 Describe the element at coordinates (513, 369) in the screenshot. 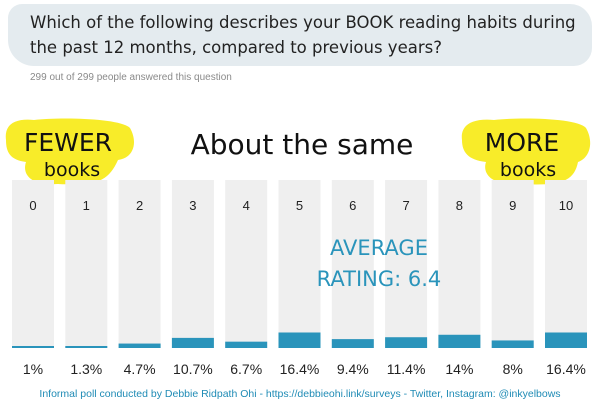

I see `value-label-9: 8%` at that location.